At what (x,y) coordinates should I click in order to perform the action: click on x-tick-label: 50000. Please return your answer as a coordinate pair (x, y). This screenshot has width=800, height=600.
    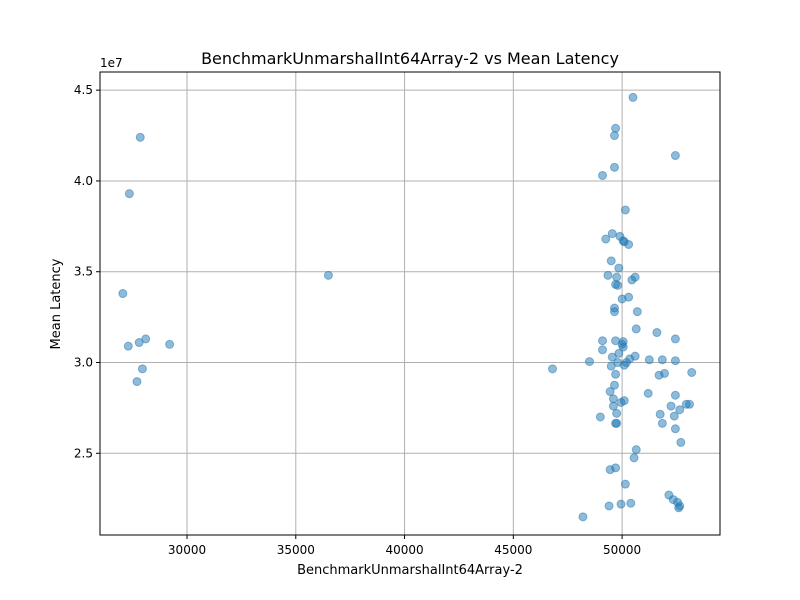
    Looking at the image, I should click on (622, 550).